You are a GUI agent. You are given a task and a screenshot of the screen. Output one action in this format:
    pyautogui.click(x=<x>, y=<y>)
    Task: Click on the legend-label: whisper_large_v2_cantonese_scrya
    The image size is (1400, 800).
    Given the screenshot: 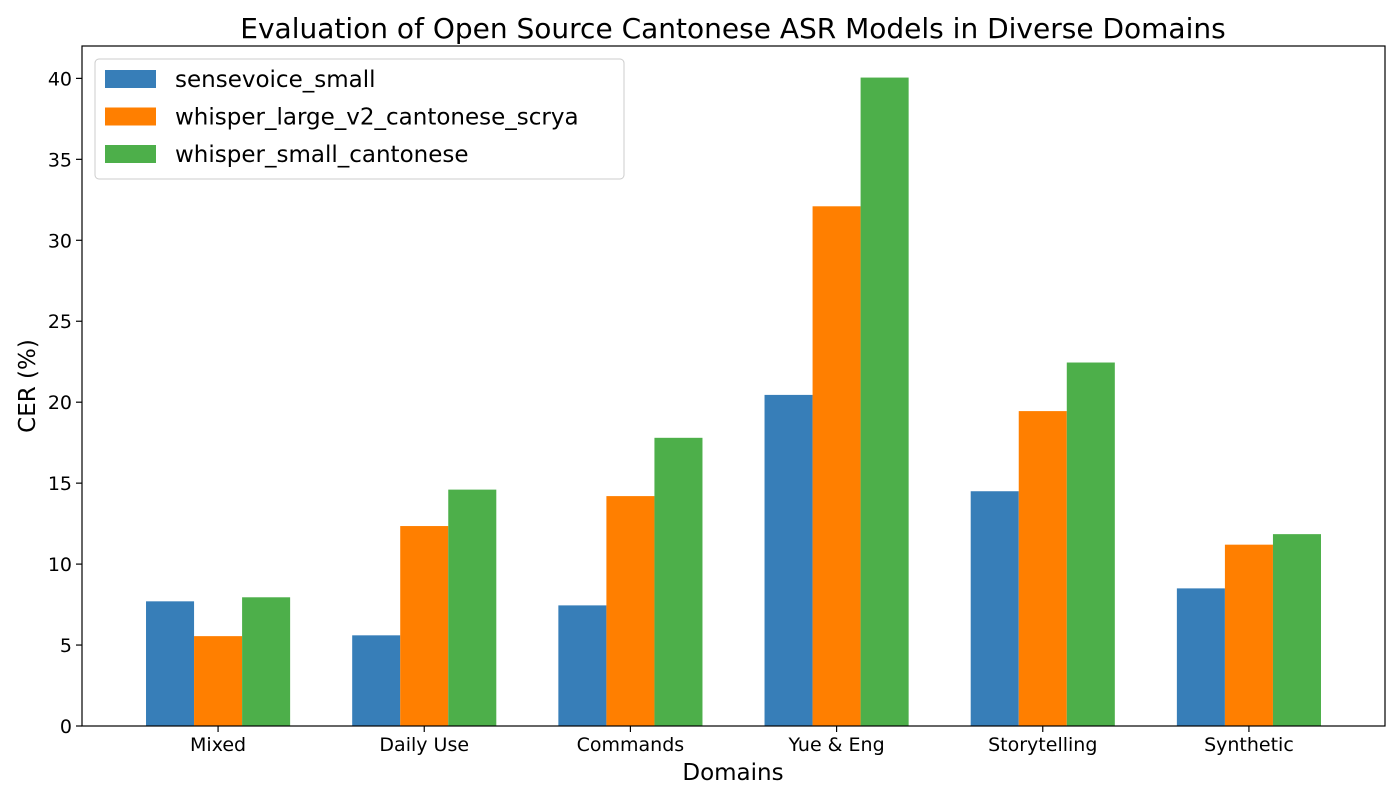 What is the action you would take?
    pyautogui.click(x=377, y=118)
    